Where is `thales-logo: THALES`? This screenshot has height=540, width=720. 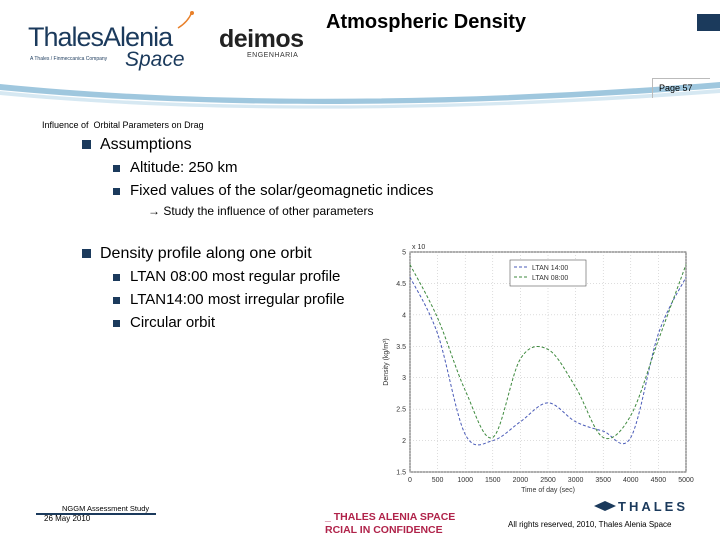 thales-logo: THALES is located at coordinates (644, 507).